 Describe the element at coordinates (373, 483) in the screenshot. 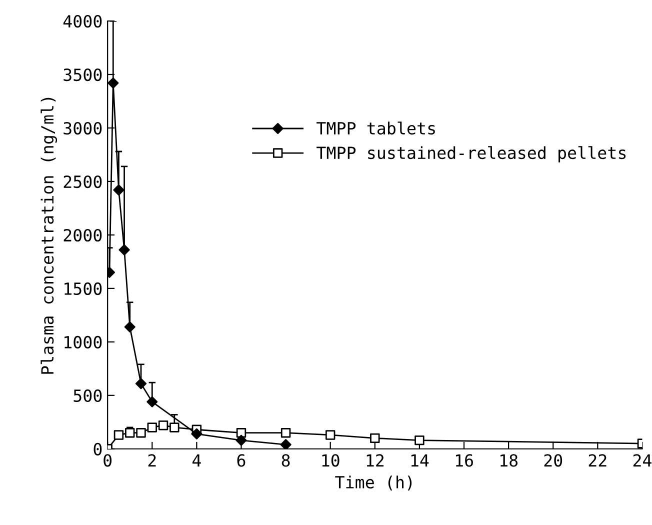

I see `x-axis-title: Time (h)` at that location.